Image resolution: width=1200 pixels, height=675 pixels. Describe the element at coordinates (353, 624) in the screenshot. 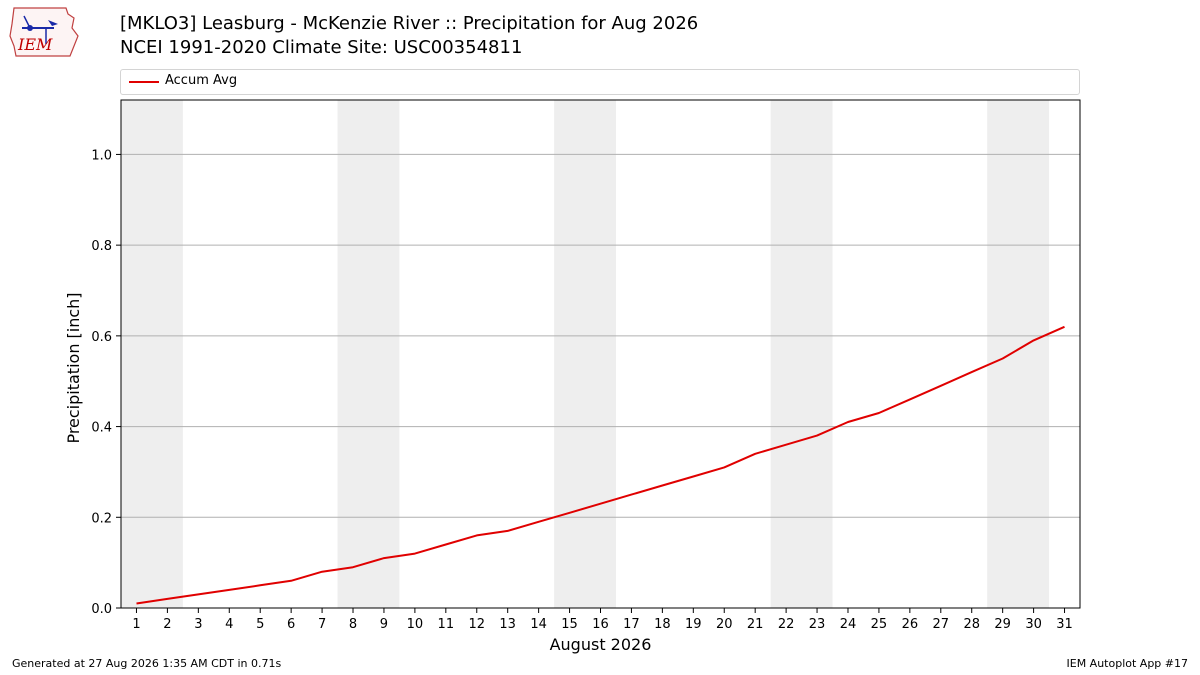

I see `x-tick-label-7: 8` at that location.